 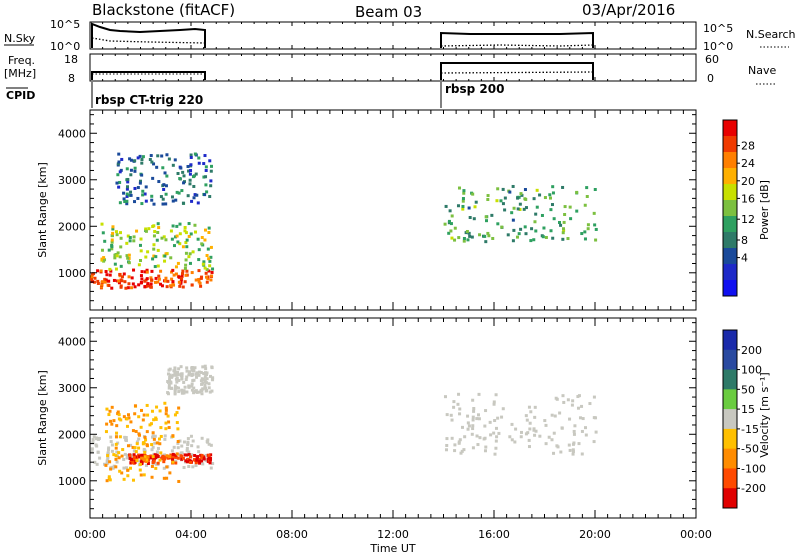 What do you see at coordinates (474, 89) in the screenshot?
I see `cpid-segment-2: rbsp 200` at bounding box center [474, 89].